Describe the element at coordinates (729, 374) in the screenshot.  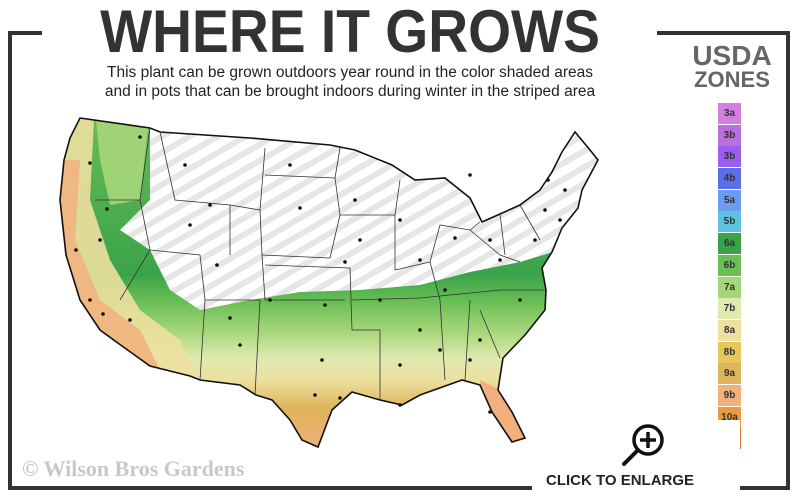
I see `legend-zone-9a: 9a` at that location.